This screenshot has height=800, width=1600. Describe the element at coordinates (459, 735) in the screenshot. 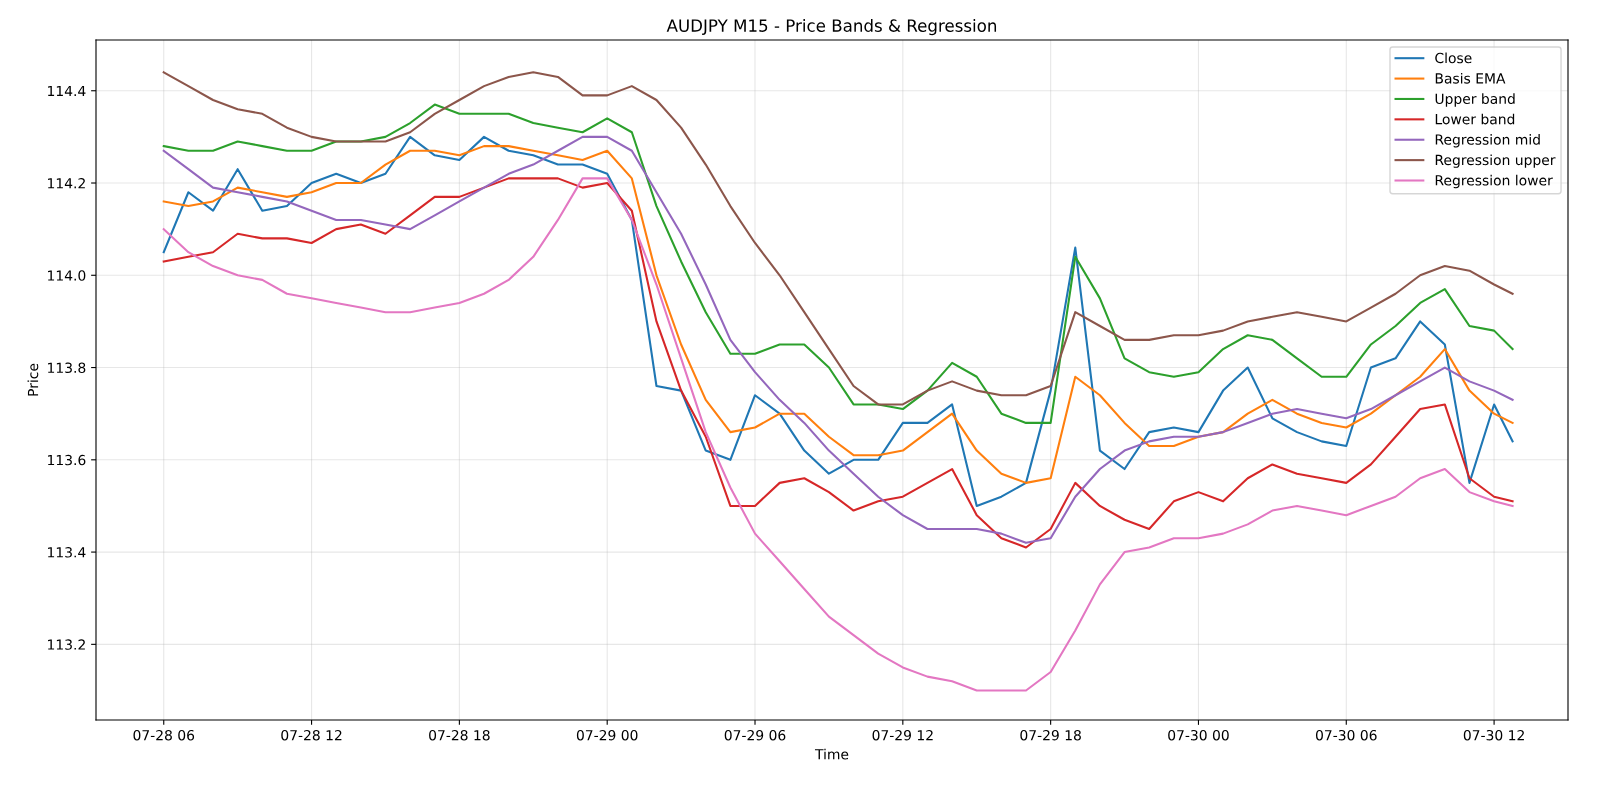

I see `x-tick-label: 07-28 18` at that location.